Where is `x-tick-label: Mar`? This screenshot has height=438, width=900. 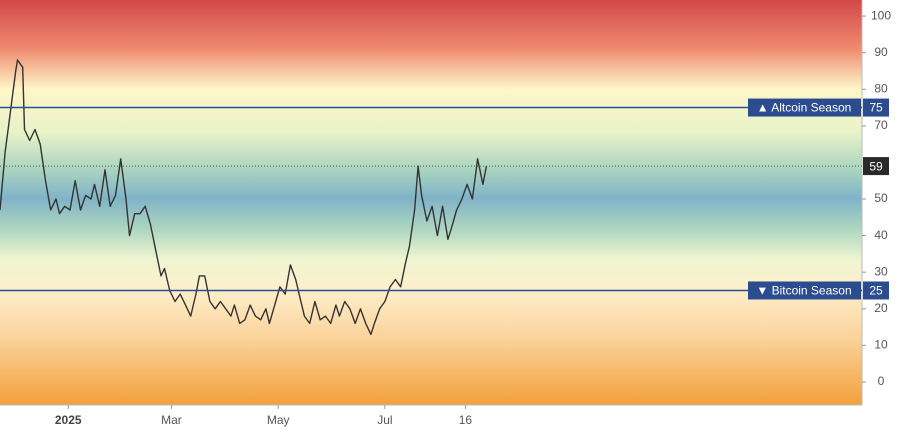
x-tick-label: Mar is located at coordinates (171, 420).